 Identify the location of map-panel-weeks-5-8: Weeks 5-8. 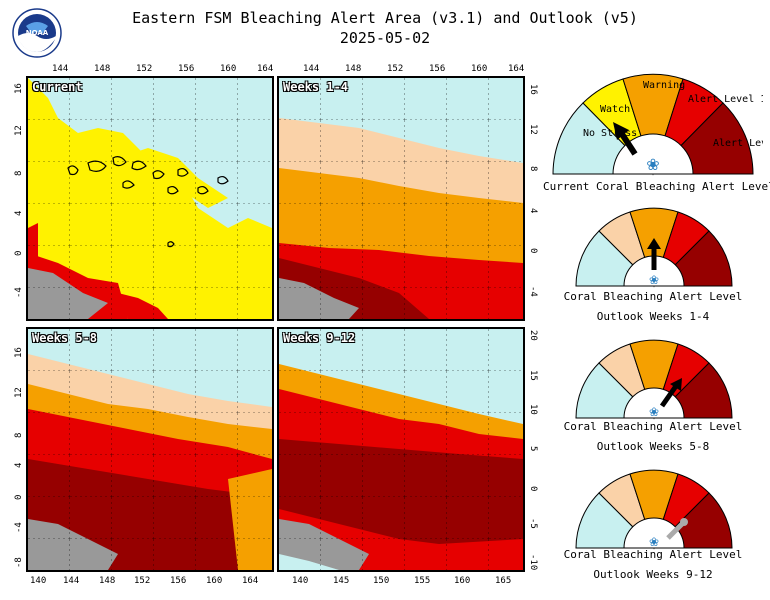
(150, 449).